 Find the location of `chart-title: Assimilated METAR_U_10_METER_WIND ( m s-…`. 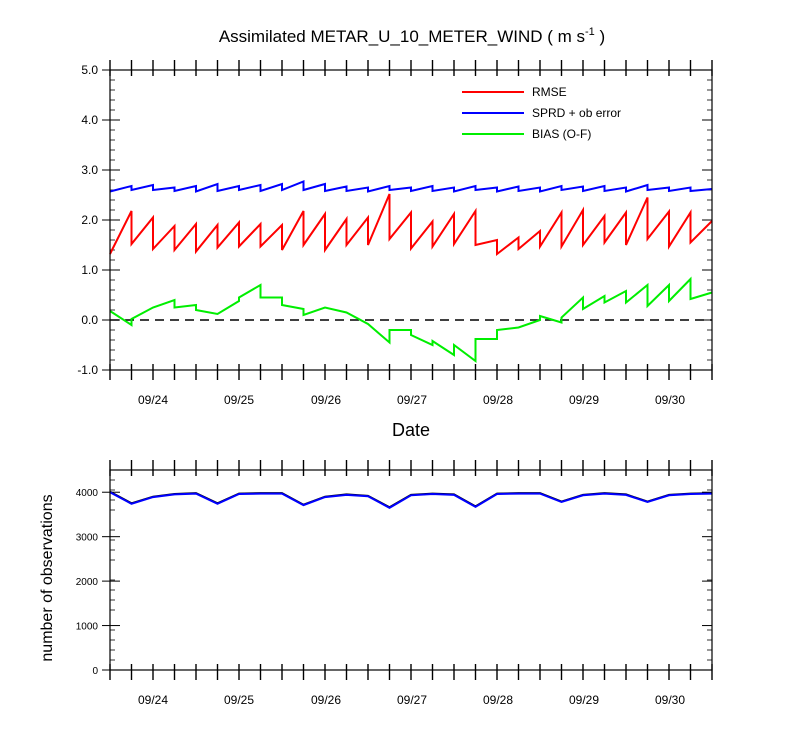

chart-title: Assimilated METAR_U_10_METER_WIND ( m s-… is located at coordinates (412, 36).